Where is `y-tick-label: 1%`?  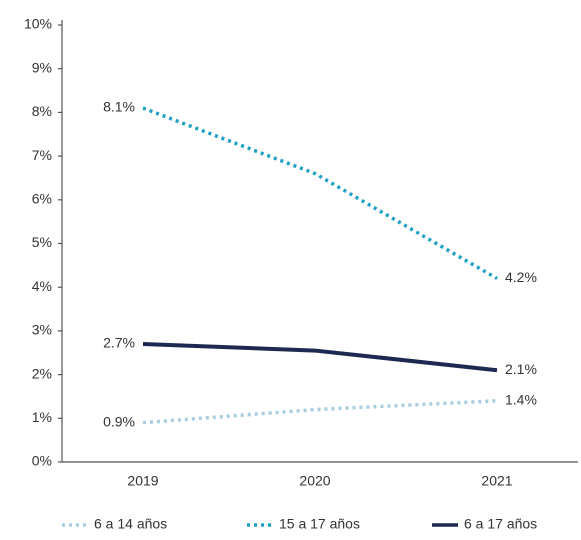 y-tick-label: 1% is located at coordinates (42, 417).